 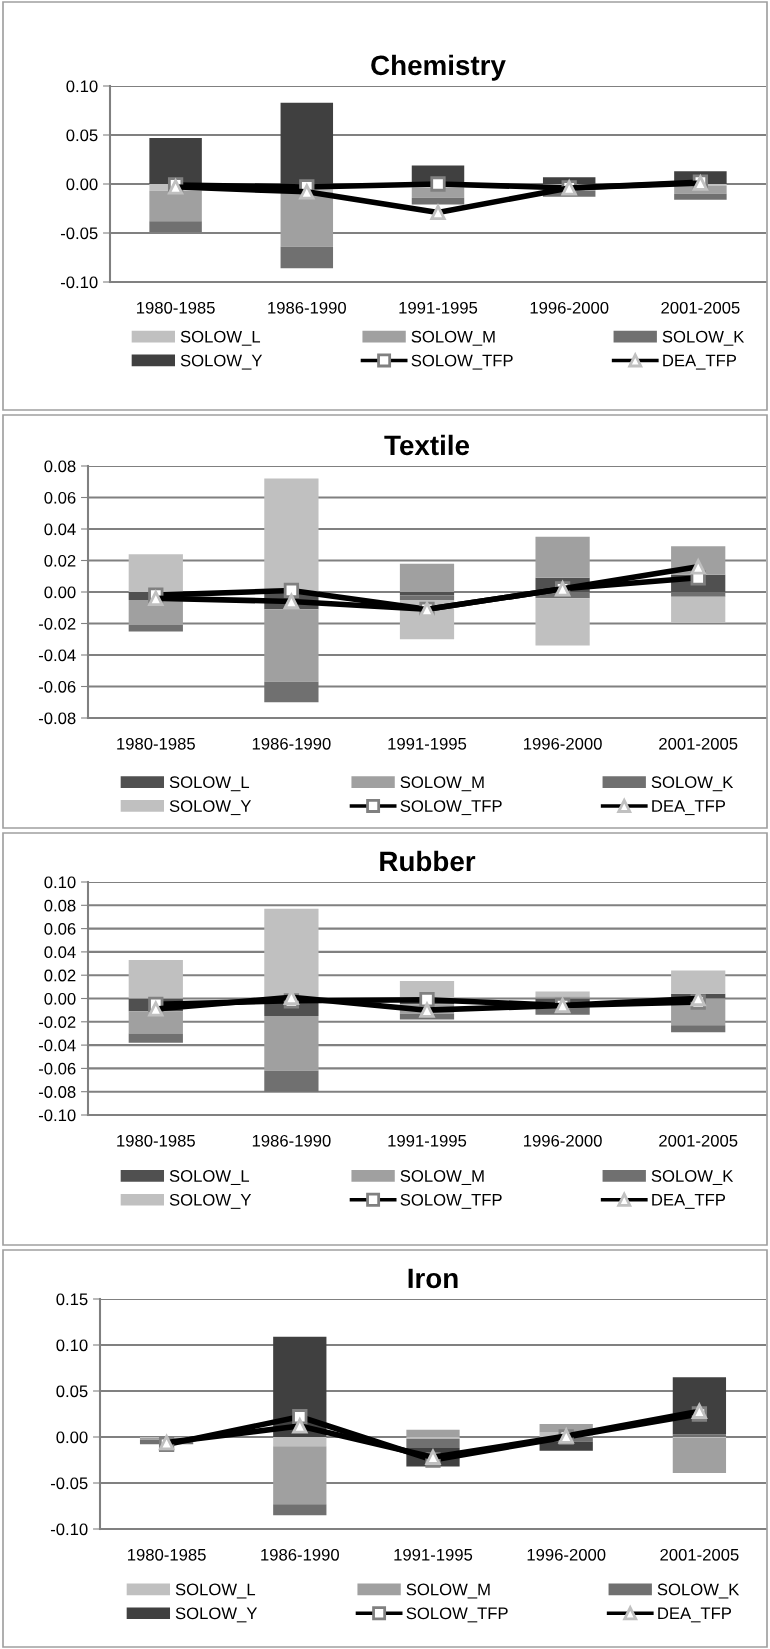 I want to click on chart-title: Iron, so click(x=433, y=1278).